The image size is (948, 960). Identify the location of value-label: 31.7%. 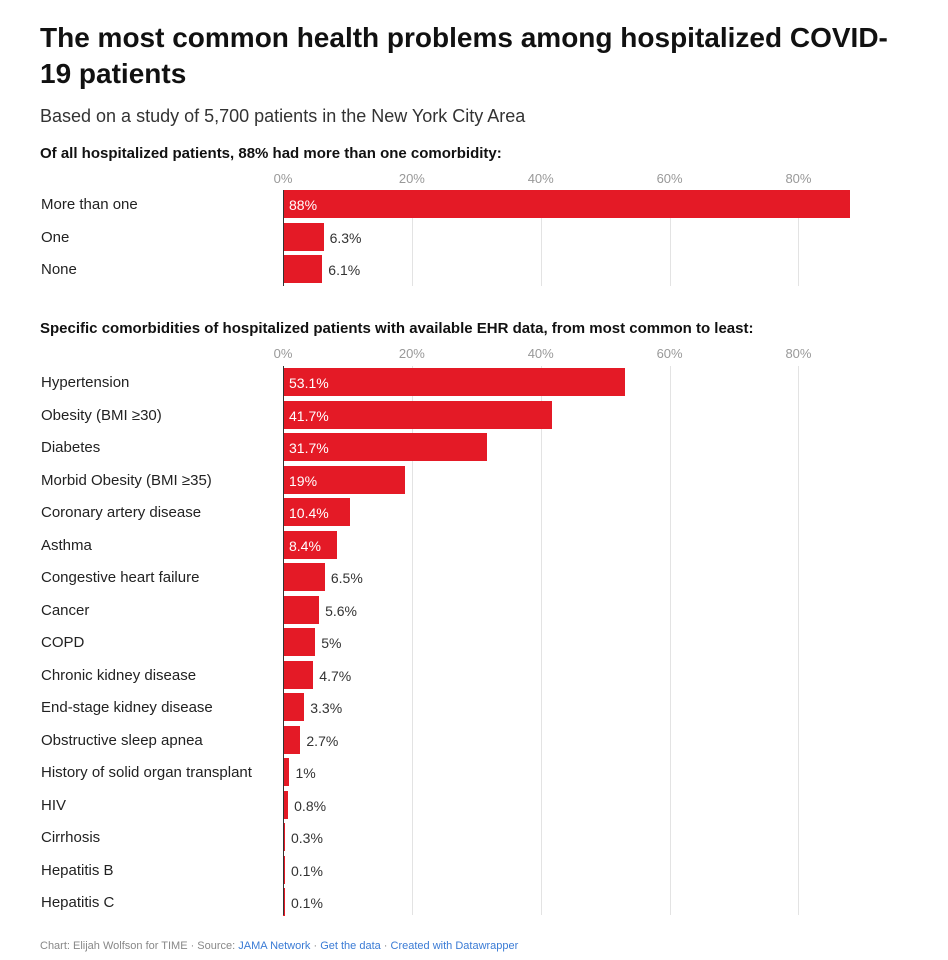
(309, 448).